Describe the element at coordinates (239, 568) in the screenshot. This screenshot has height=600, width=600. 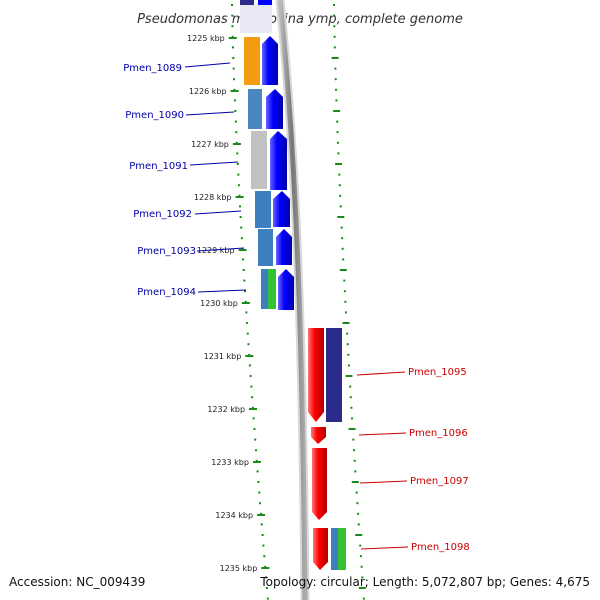
I see `scale-tick-label: 1235 kbp` at that location.